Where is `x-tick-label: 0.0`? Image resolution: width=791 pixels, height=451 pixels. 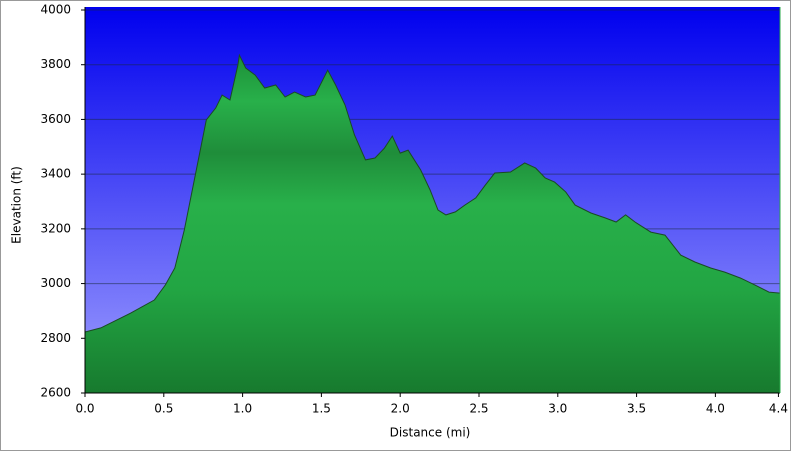 x-tick-label: 0.0 is located at coordinates (84, 409).